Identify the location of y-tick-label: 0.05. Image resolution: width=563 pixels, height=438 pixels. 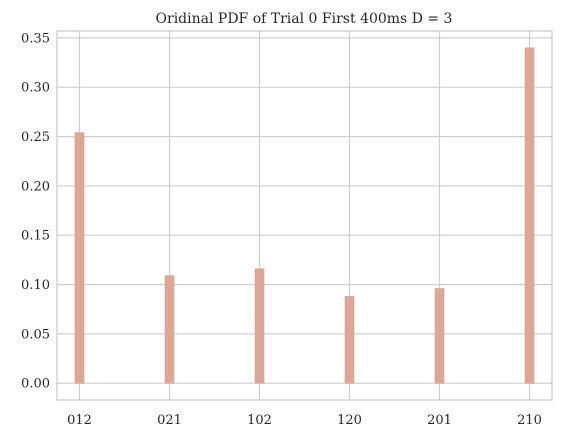
(35, 334).